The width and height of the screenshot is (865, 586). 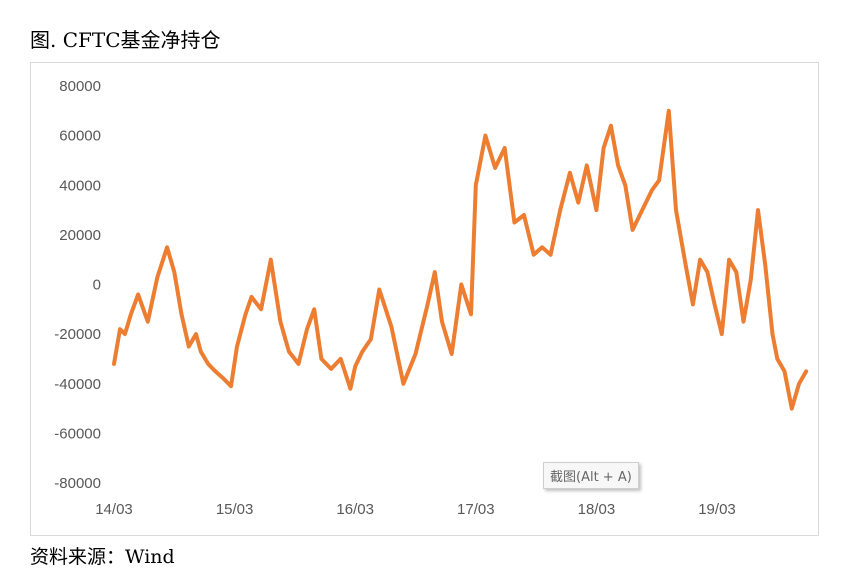 What do you see at coordinates (476, 509) in the screenshot?
I see `x-tick-label: 17/03` at bounding box center [476, 509].